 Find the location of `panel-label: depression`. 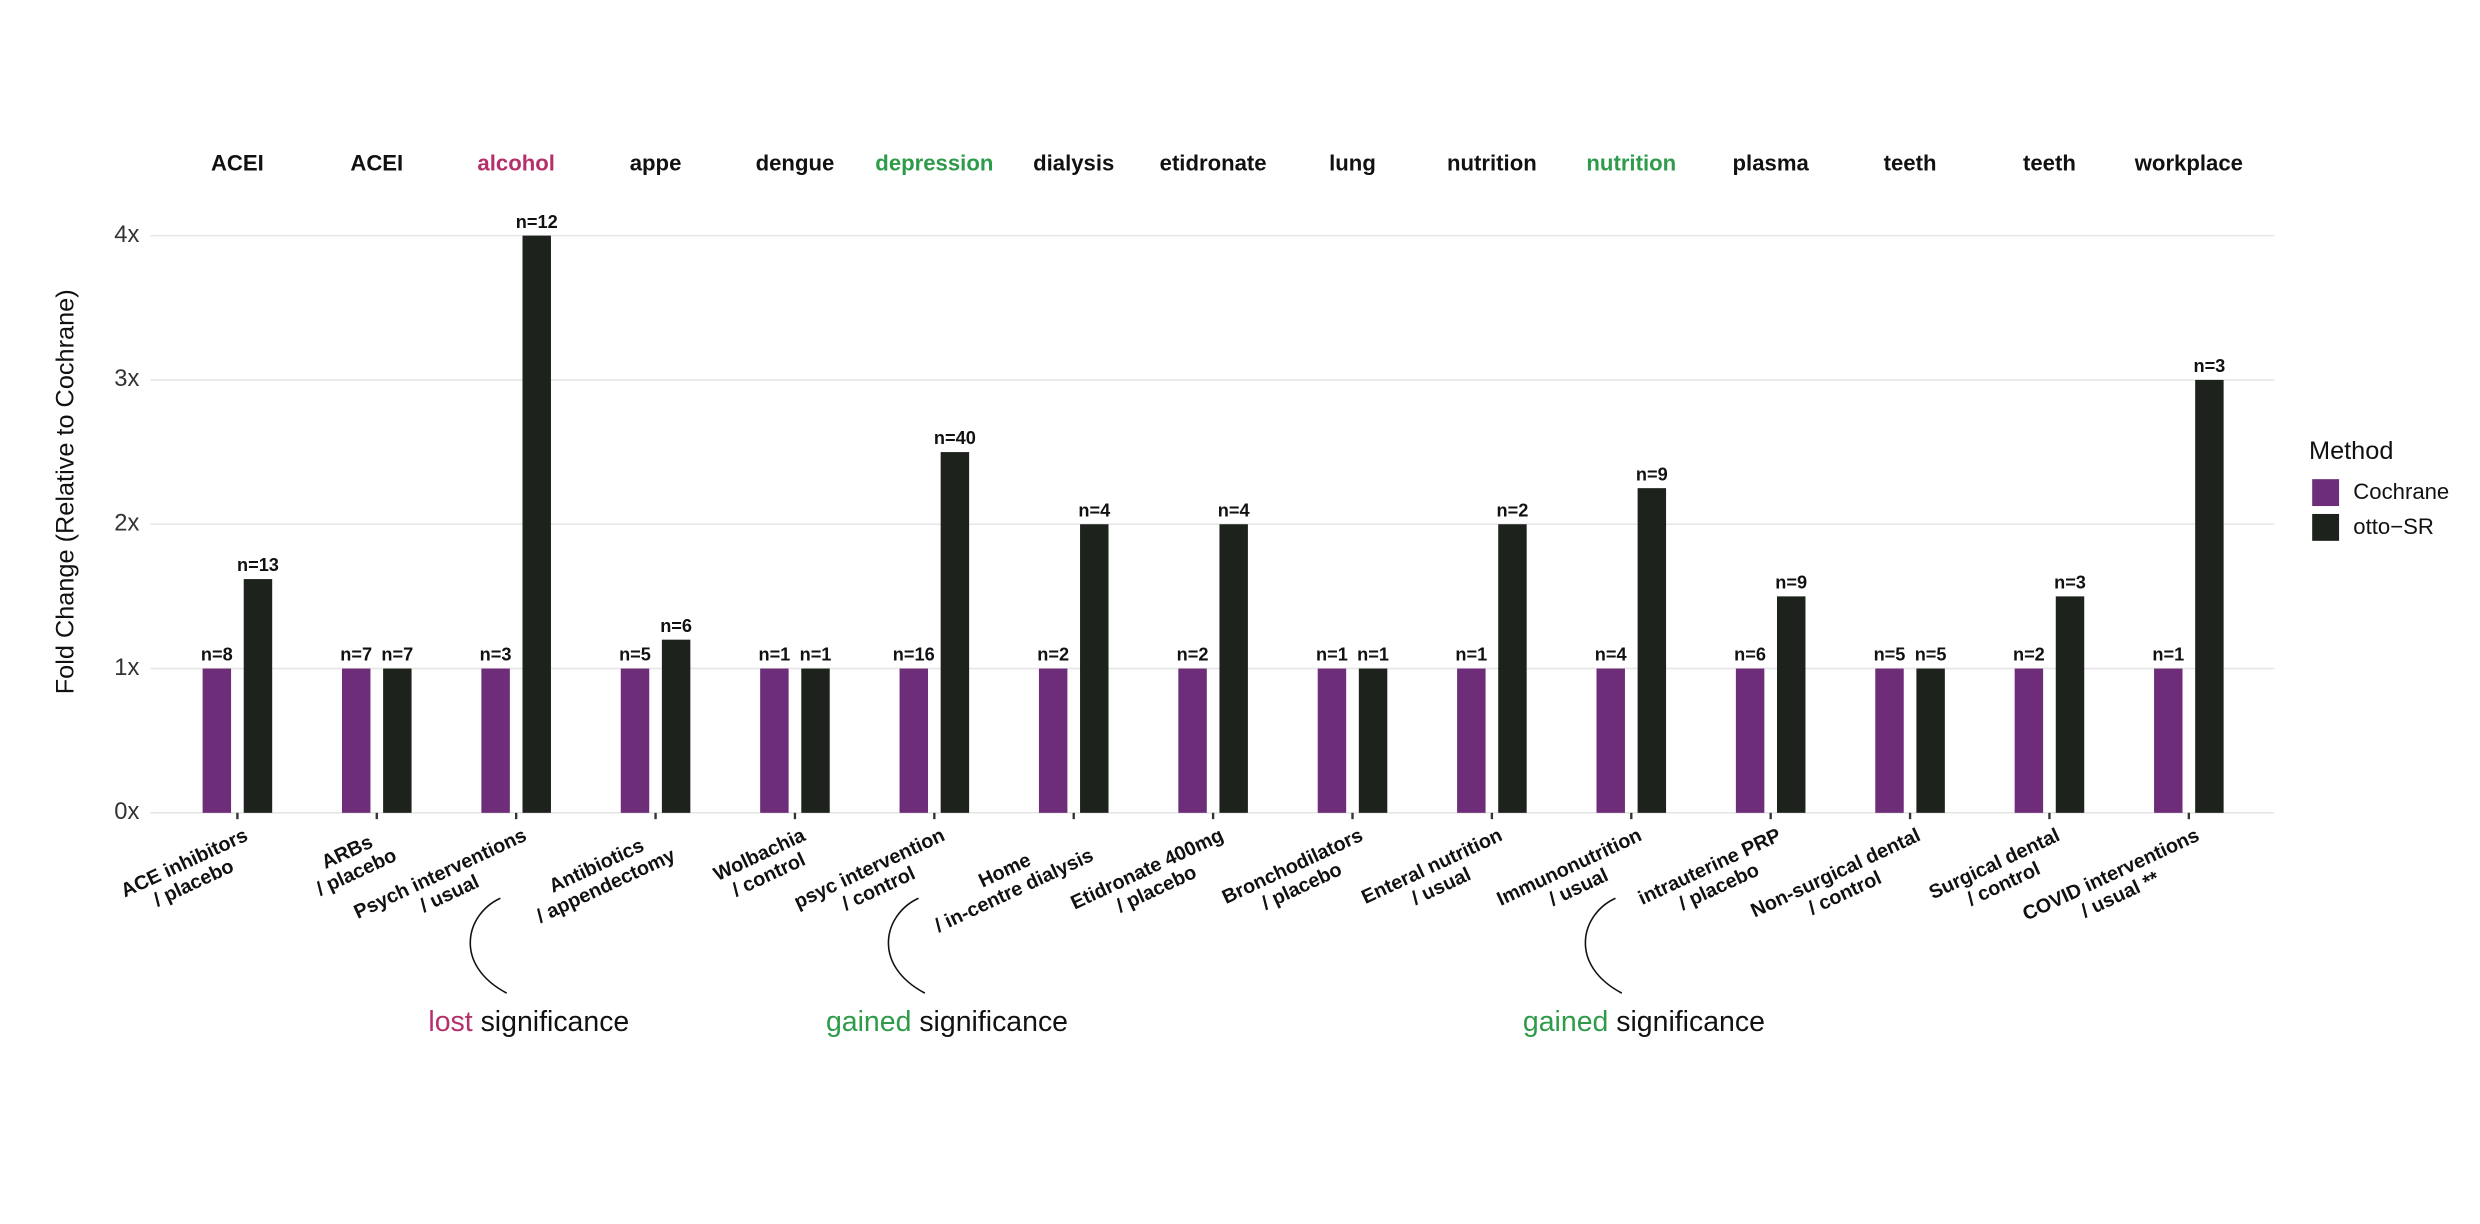

panel-label: depression is located at coordinates (934, 162).